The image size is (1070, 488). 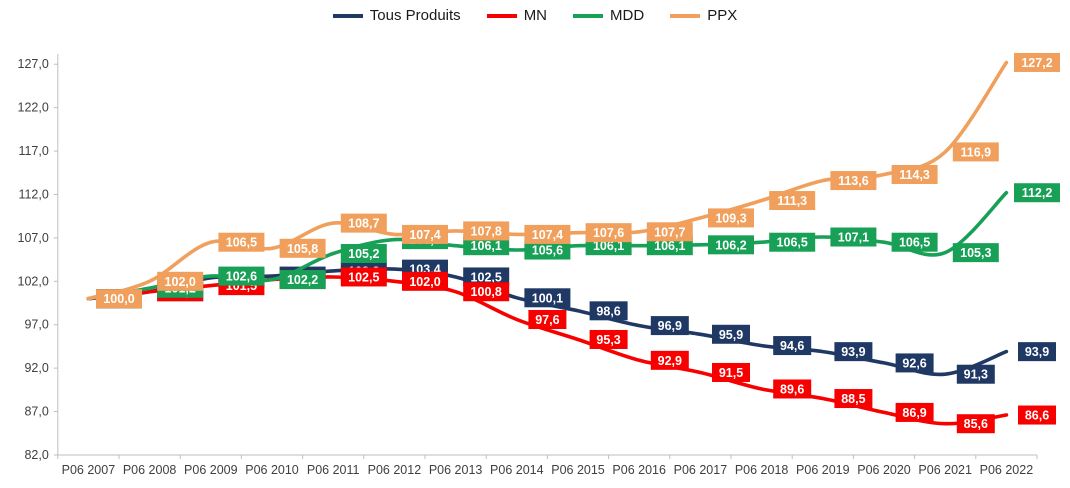 I want to click on data-label-value: 86,9, so click(x=914, y=413).